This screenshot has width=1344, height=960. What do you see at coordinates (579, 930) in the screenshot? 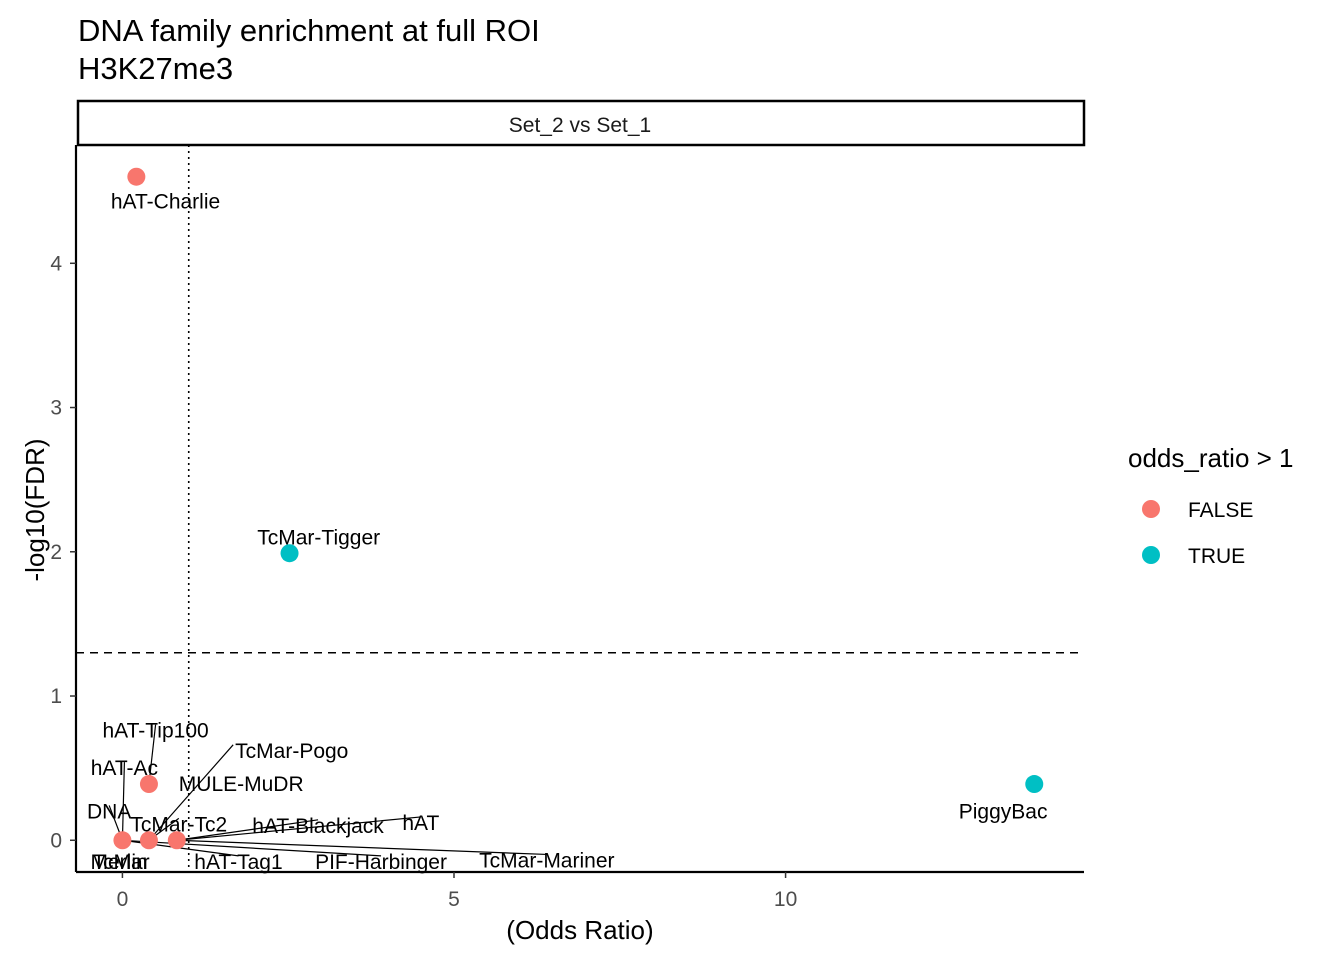
I see `x-axis-label: (Odds Ratio)` at bounding box center [579, 930].